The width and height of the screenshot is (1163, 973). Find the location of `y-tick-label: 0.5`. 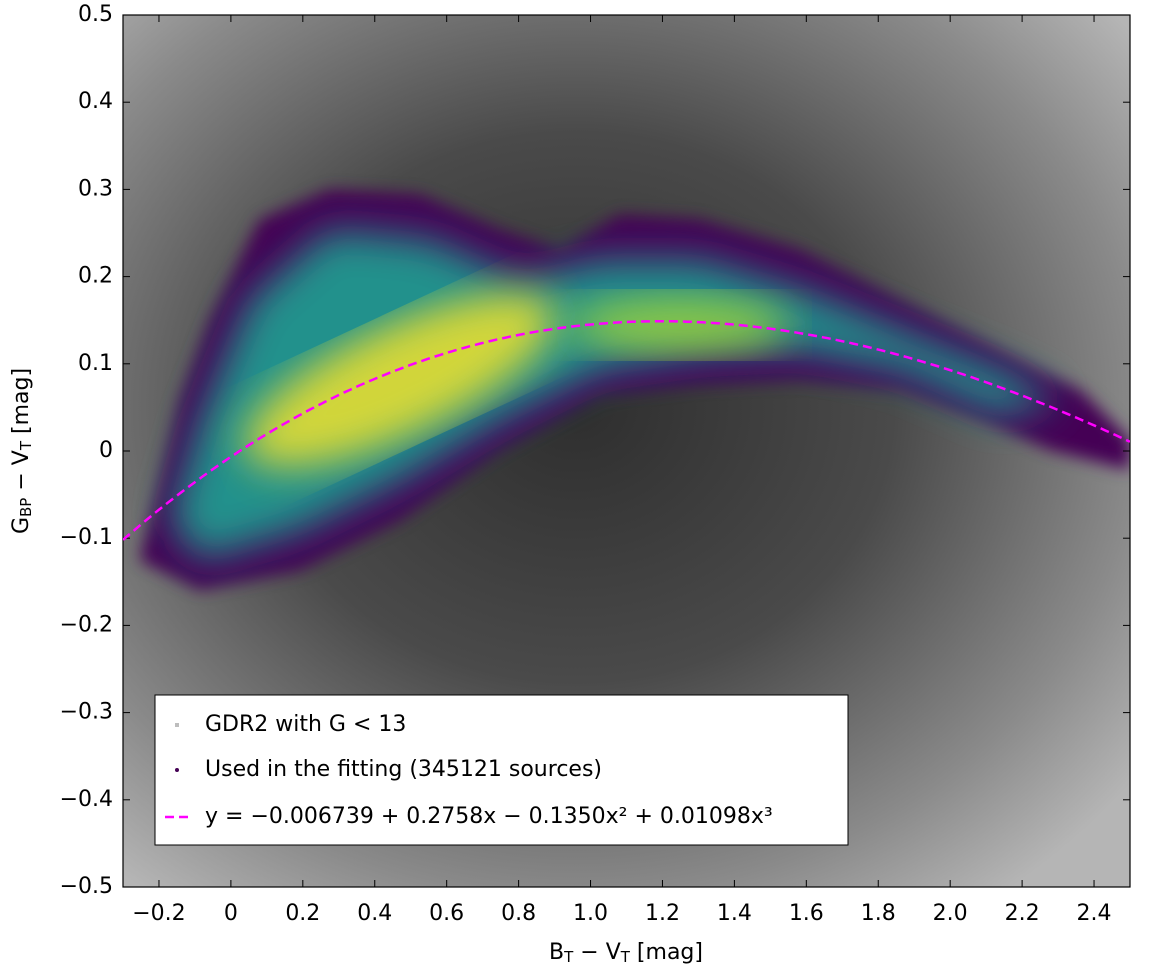

y-tick-label: 0.5 is located at coordinates (95, 14).